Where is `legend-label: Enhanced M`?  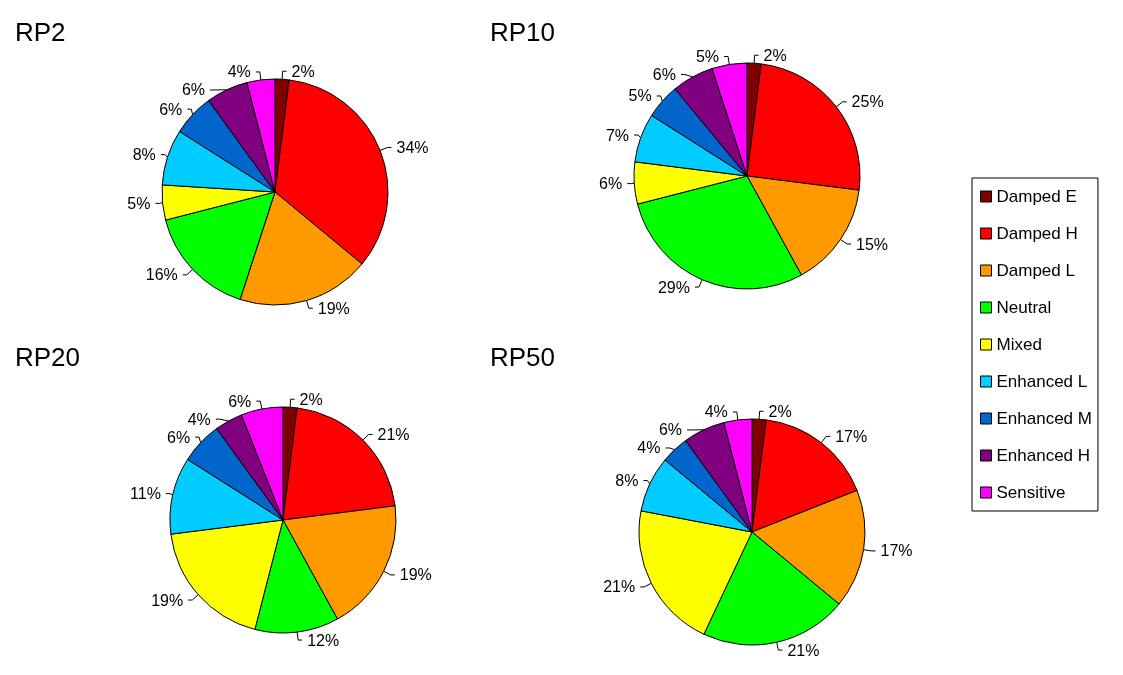 legend-label: Enhanced M is located at coordinates (1044, 418).